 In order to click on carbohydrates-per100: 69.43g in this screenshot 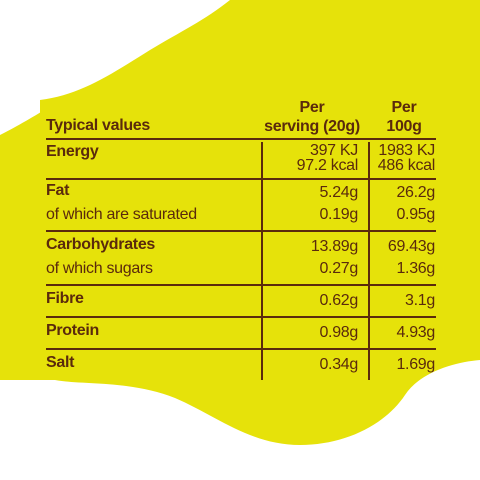, I will do `click(411, 246)`.